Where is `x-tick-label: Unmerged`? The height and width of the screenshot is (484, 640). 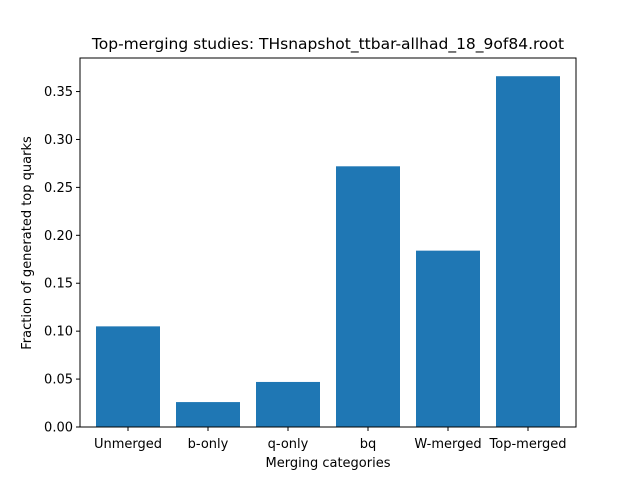
x-tick-label: Unmerged is located at coordinates (128, 444).